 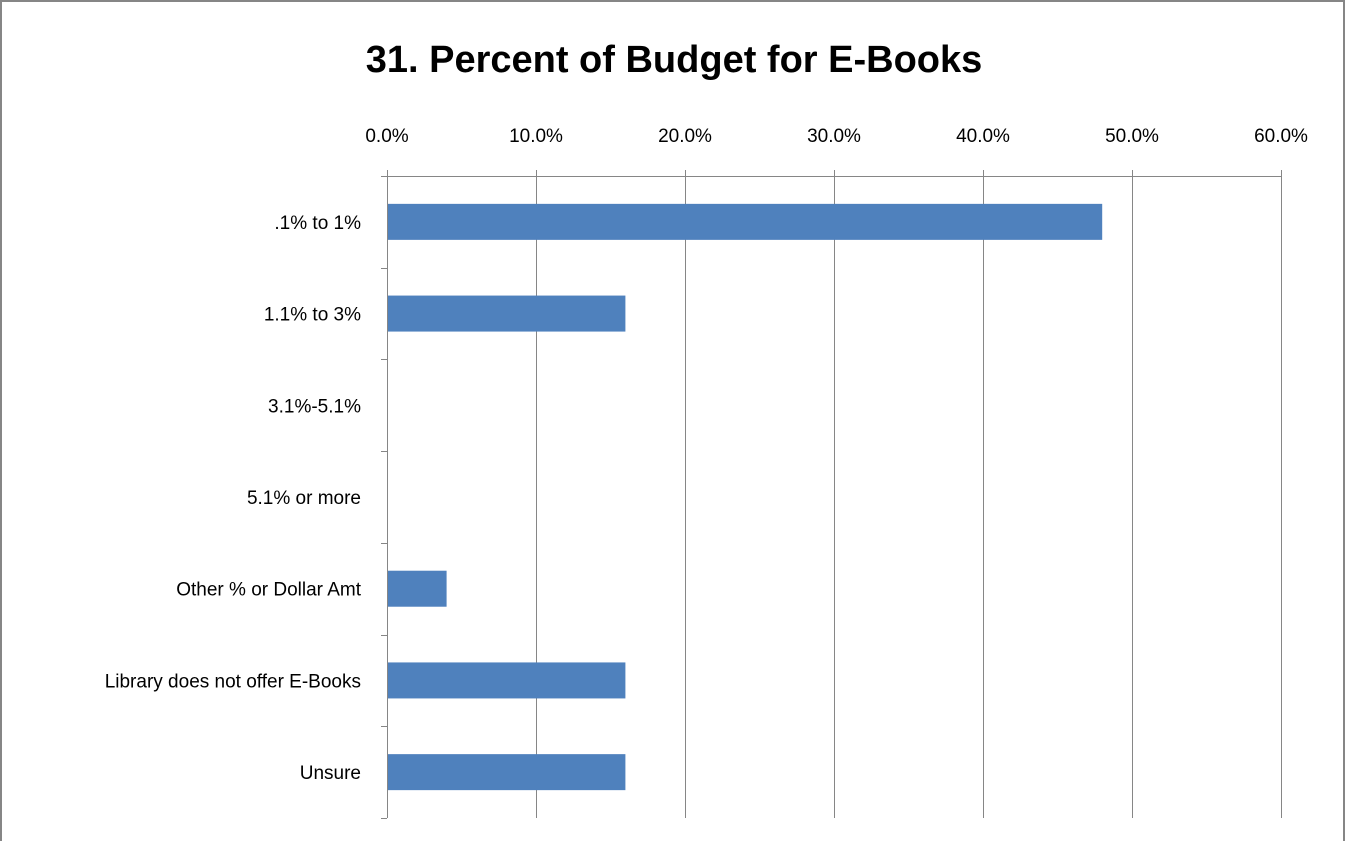 I want to click on x-tick-label: 20.0%, so click(x=685, y=136).